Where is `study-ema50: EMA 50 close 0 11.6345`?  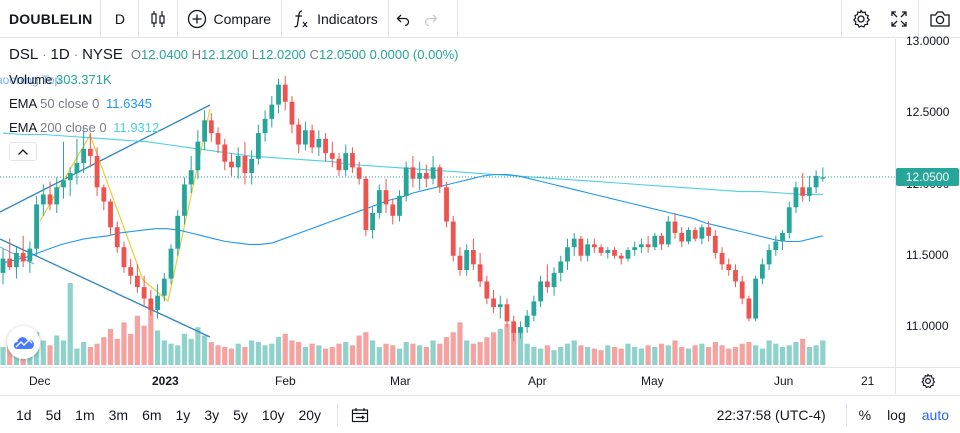 study-ema50: EMA 50 close 0 11.6345 is located at coordinates (80, 103).